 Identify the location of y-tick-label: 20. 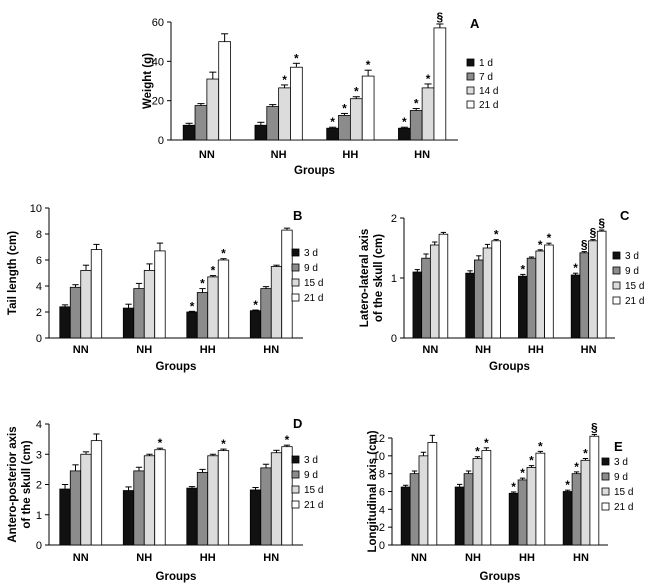
(158, 102).